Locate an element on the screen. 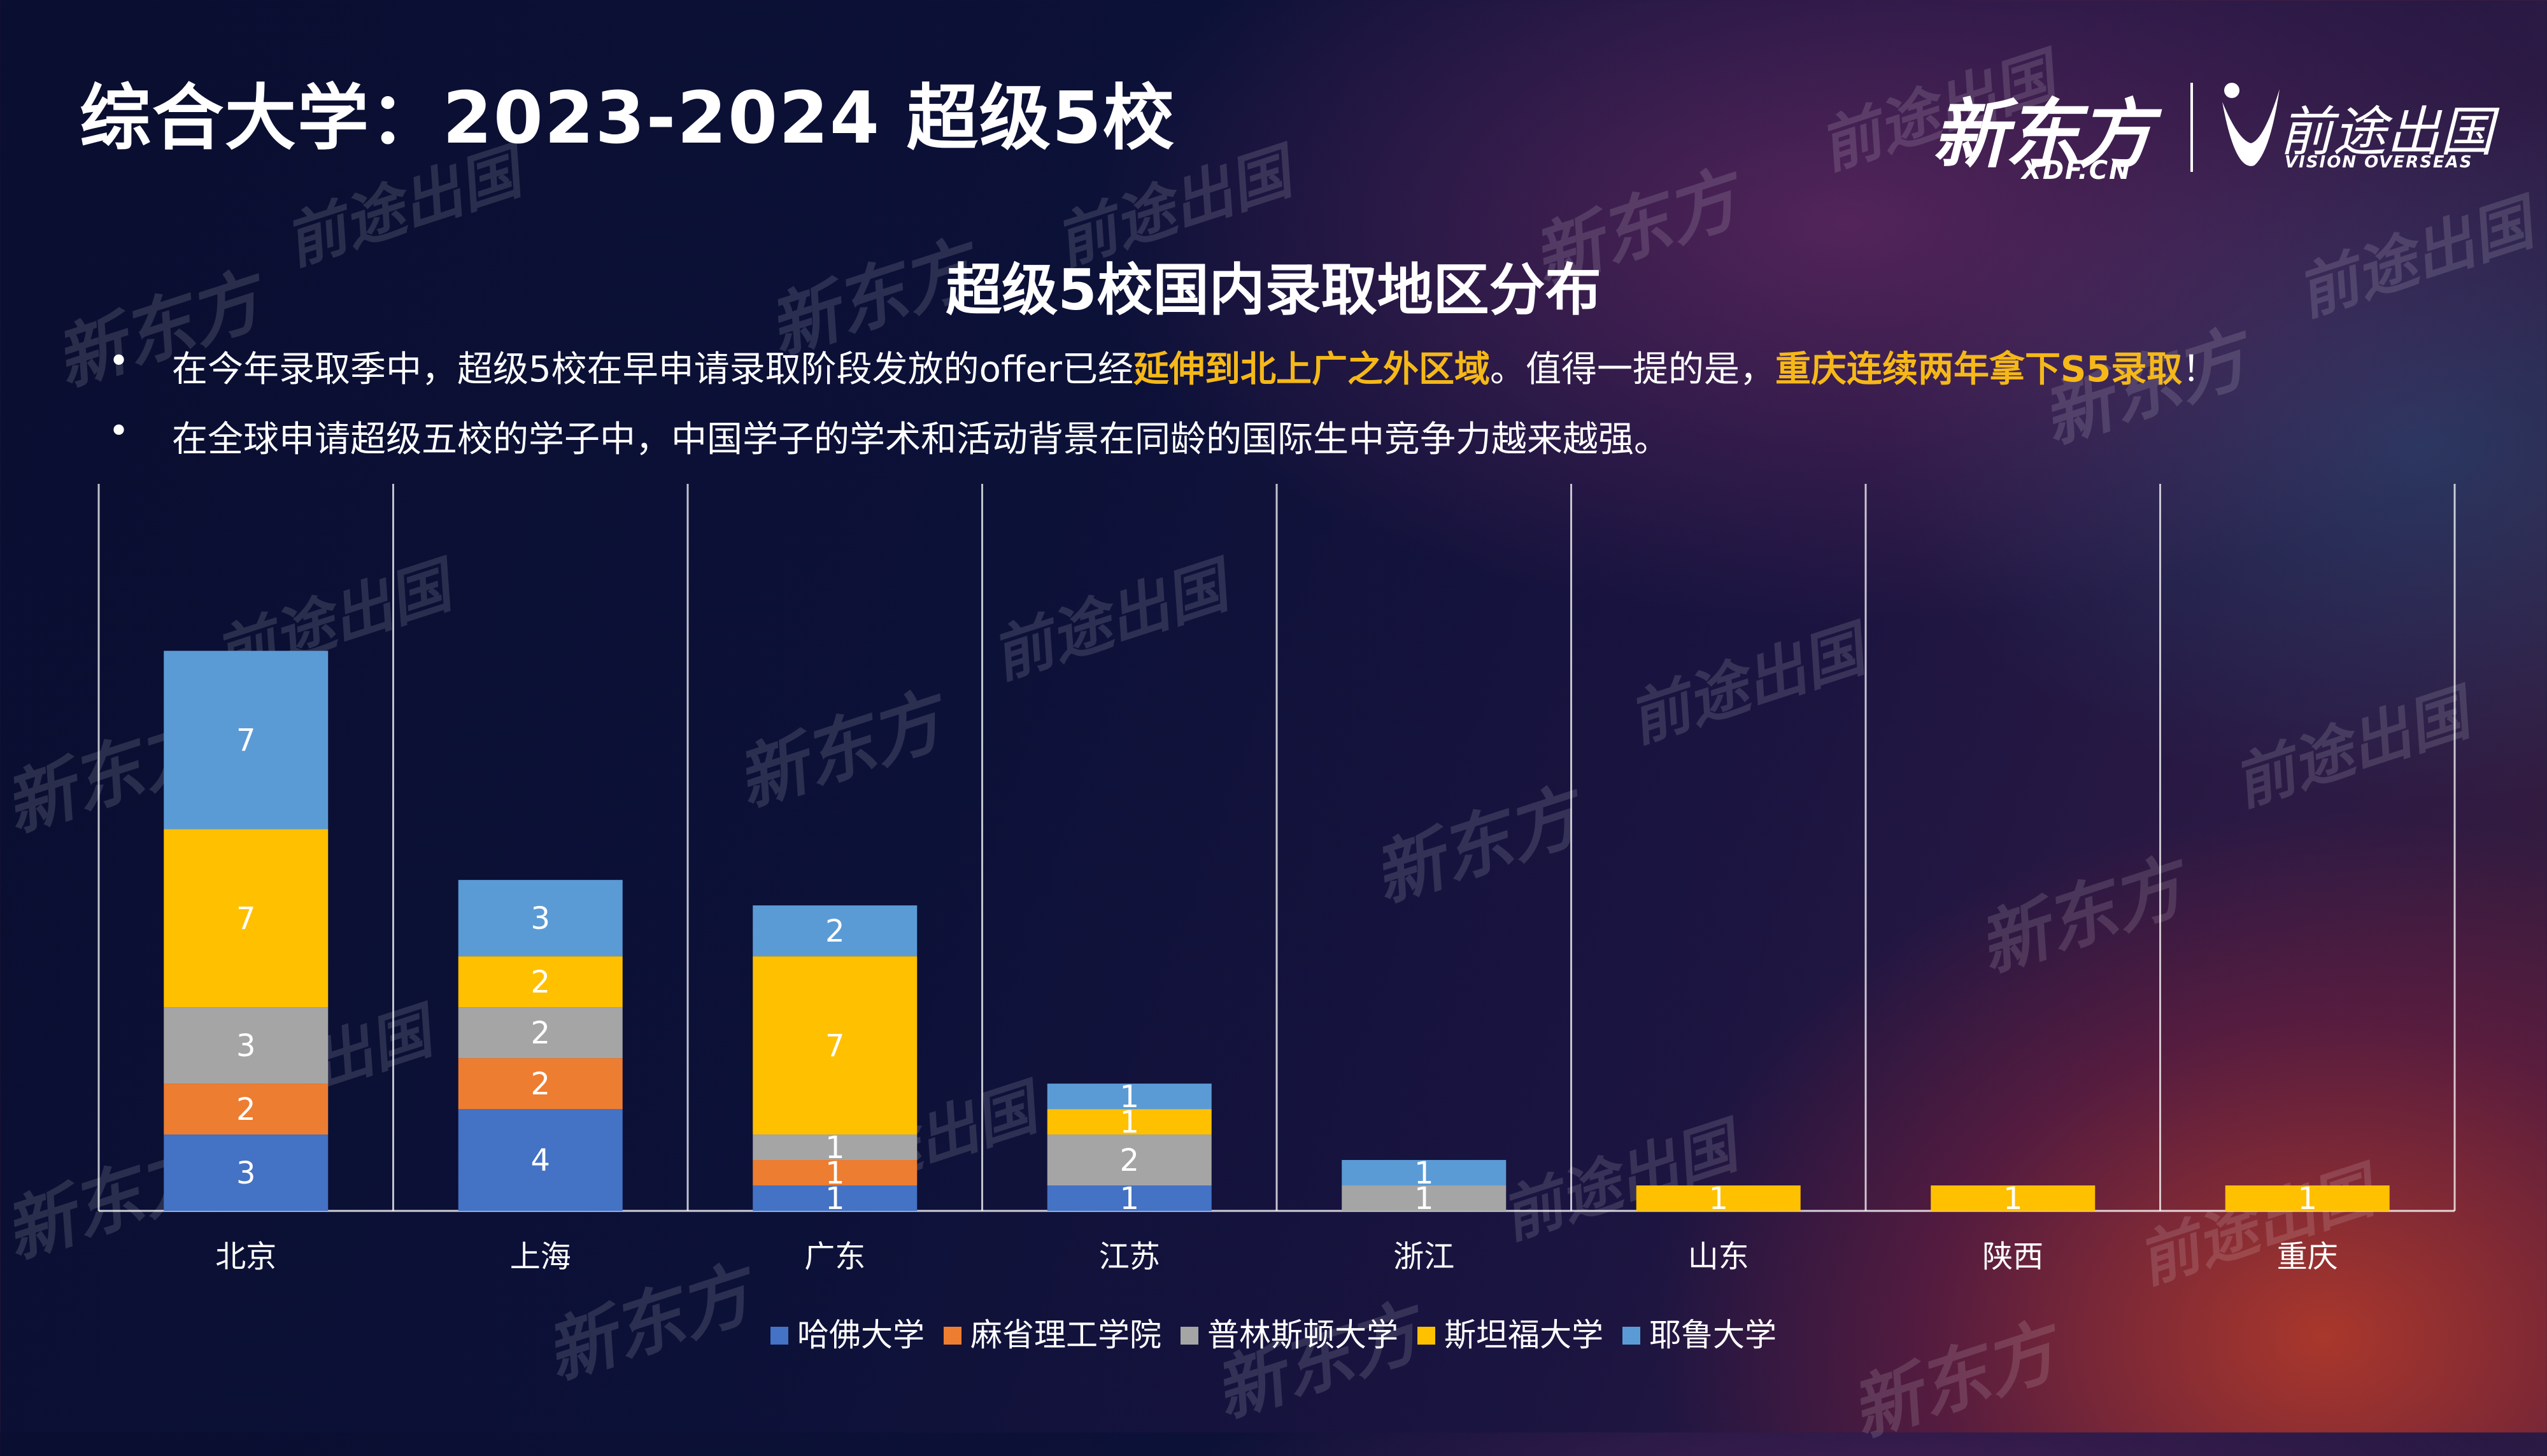 The image size is (2547, 1456). xdf-logo: 新东方 XDF.CN is located at coordinates (2054, 129).